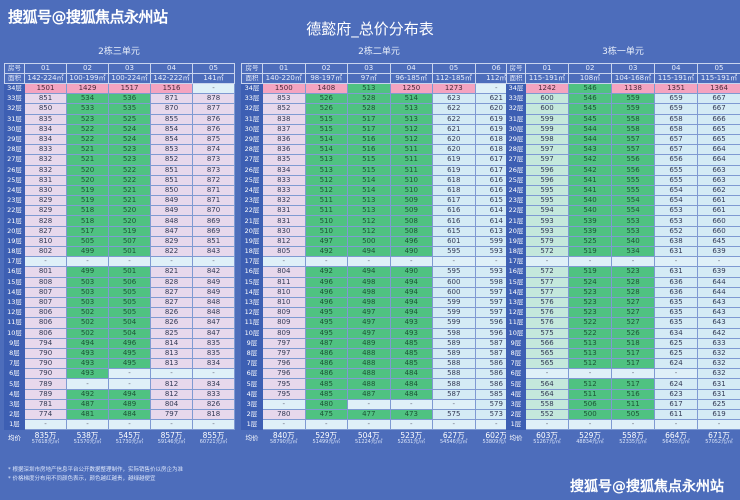 This screenshot has width=740, height=500. I want to click on price-cell: 576, so click(547, 313).